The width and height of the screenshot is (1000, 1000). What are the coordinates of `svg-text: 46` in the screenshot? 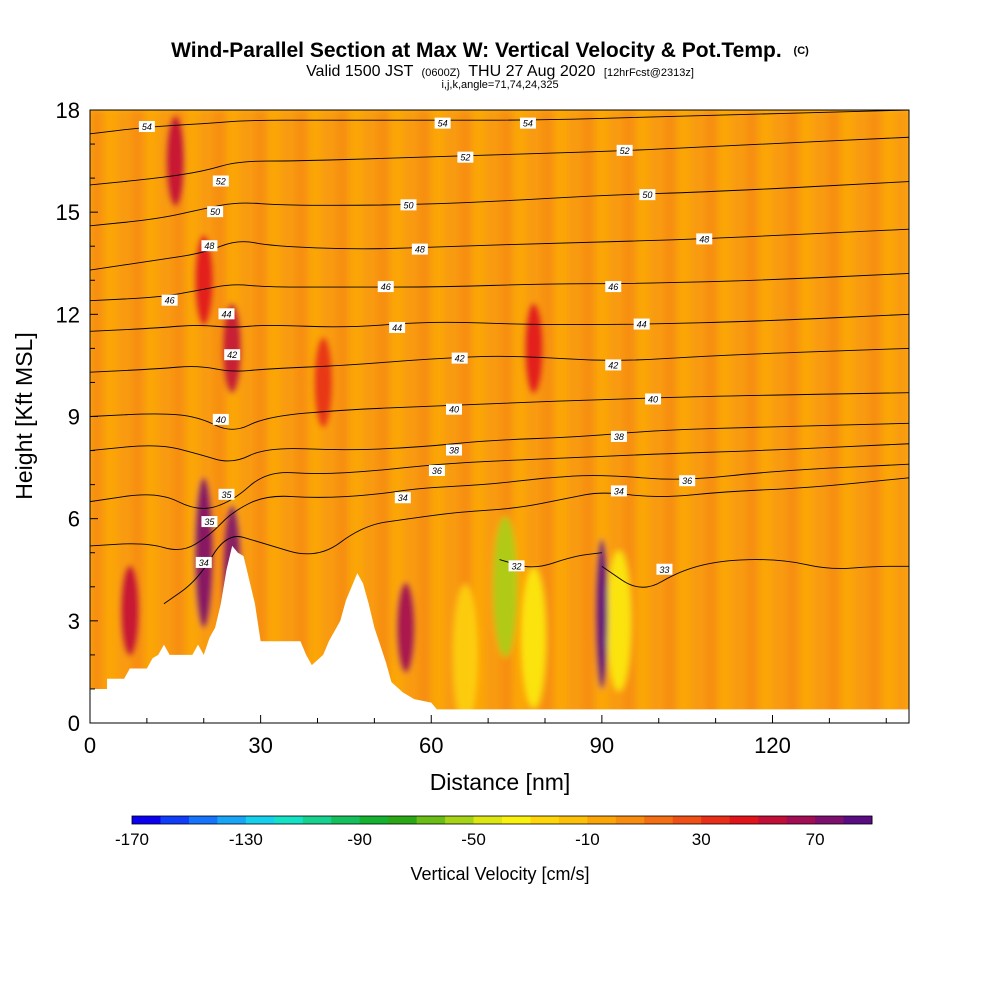 It's located at (170, 301).